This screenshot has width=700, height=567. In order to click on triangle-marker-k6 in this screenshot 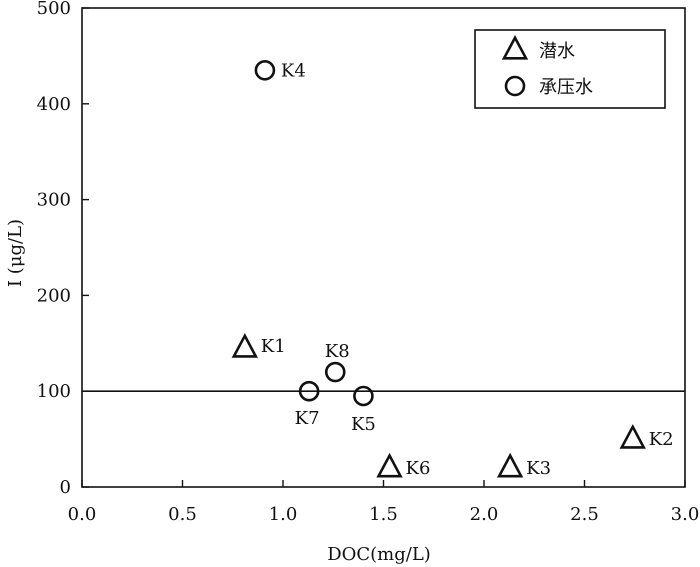, I will do `click(389, 465)`.